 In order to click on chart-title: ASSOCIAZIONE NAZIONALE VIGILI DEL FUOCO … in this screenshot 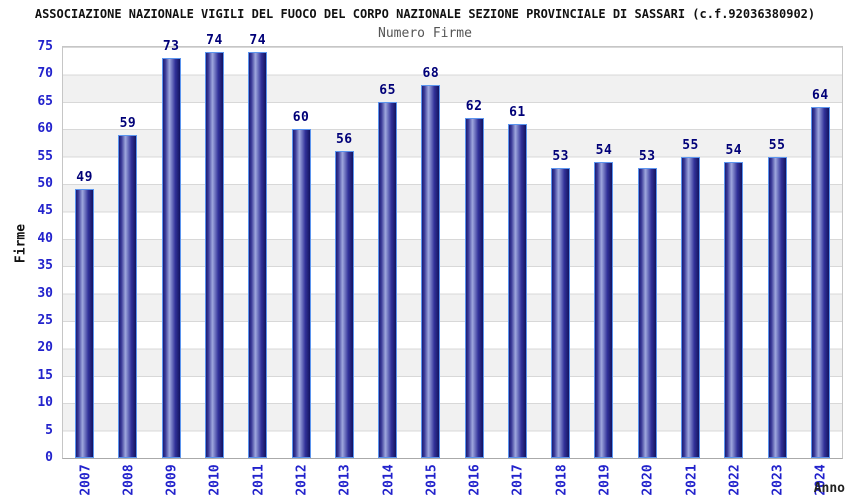, I will do `click(425, 14)`.